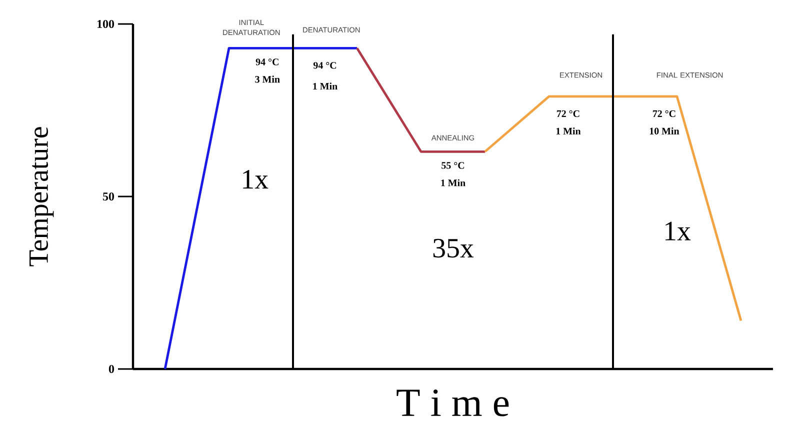  What do you see at coordinates (42, 196) in the screenshot?
I see `y-axis-title: Temperature` at bounding box center [42, 196].